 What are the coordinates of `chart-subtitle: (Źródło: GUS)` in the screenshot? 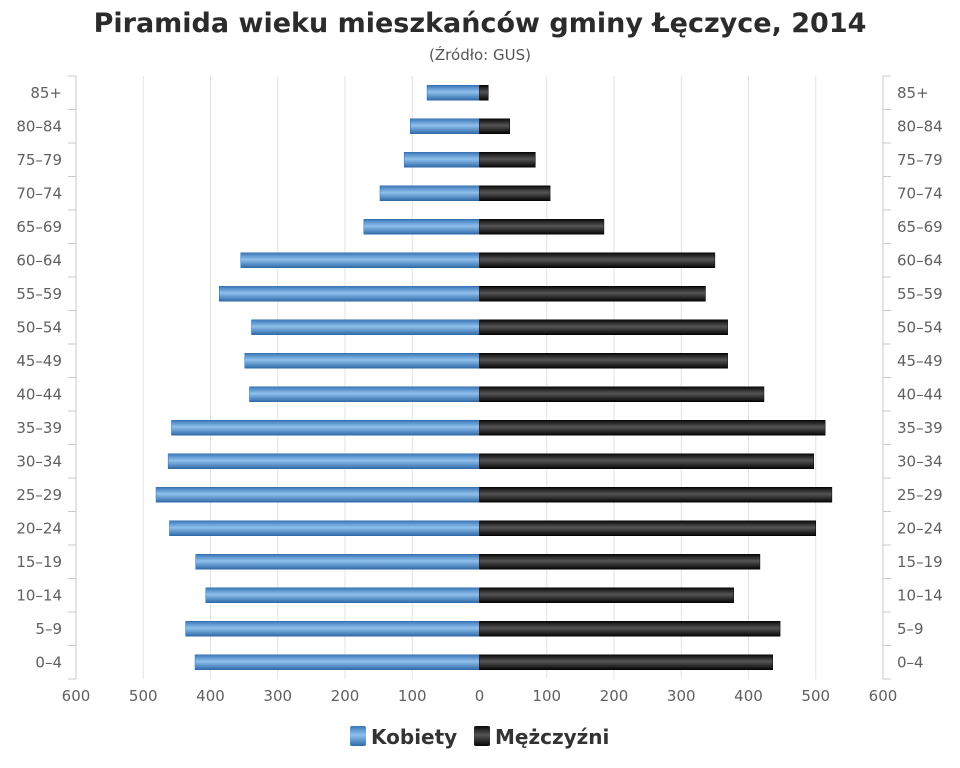 It's located at (480, 54).